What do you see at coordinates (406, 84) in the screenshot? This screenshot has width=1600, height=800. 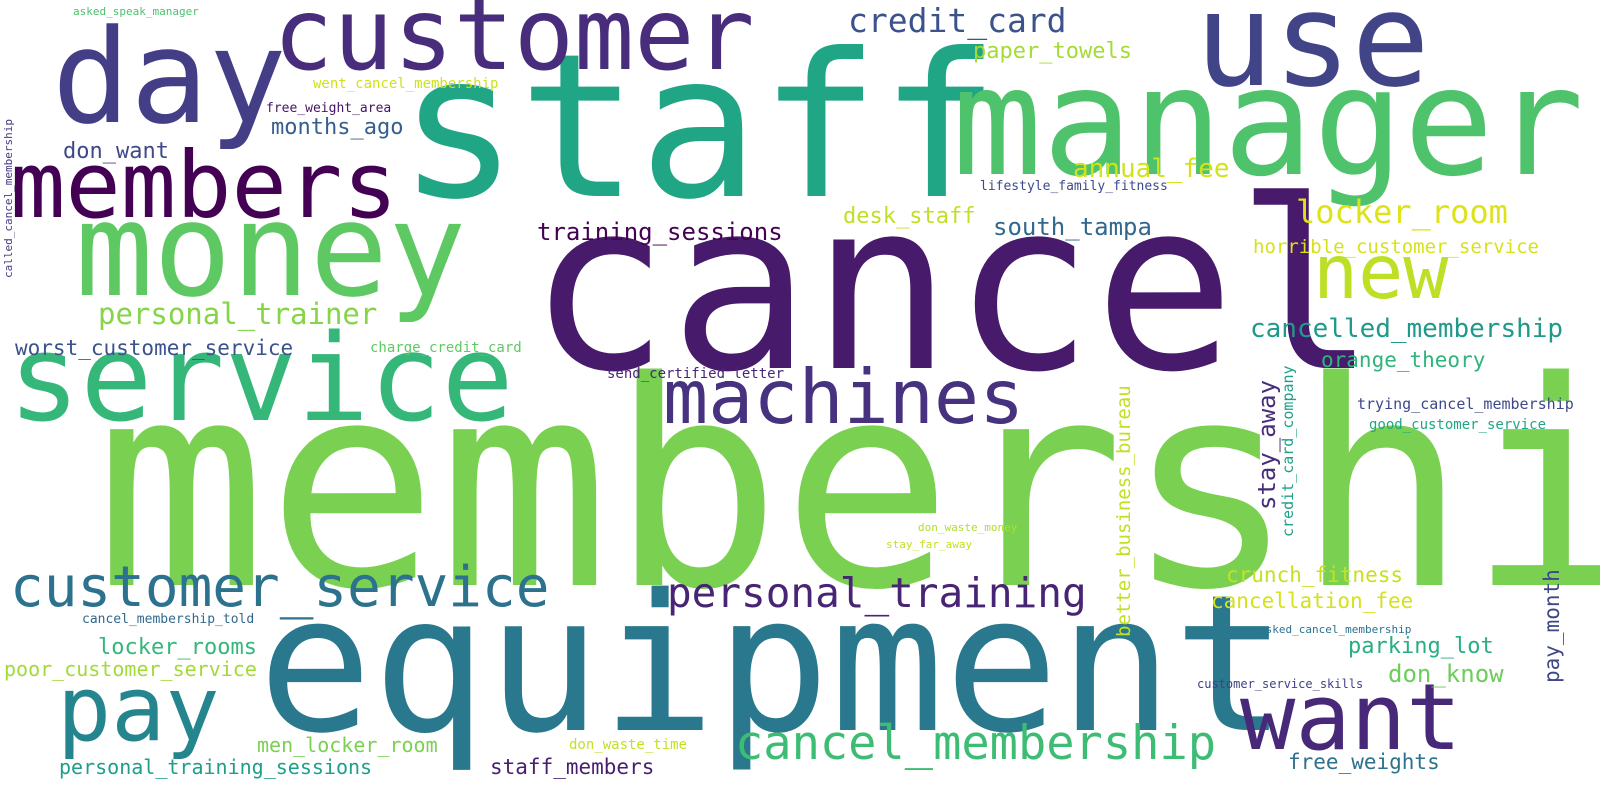 I see `word-went-cancel-membership: went_cancel_membership` at bounding box center [406, 84].